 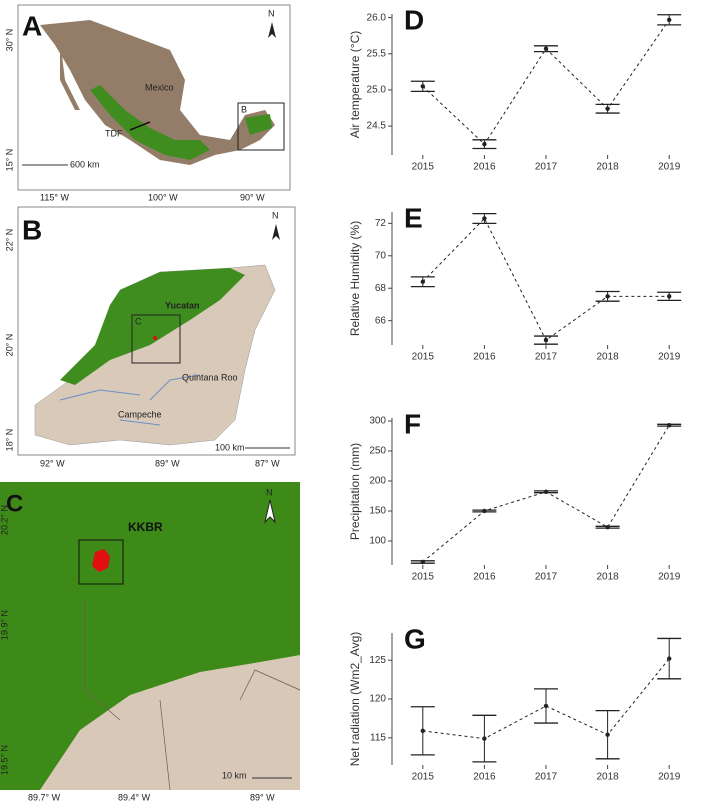 What do you see at coordinates (70, 75) in the screenshot?
I see `baja` at bounding box center [70, 75].